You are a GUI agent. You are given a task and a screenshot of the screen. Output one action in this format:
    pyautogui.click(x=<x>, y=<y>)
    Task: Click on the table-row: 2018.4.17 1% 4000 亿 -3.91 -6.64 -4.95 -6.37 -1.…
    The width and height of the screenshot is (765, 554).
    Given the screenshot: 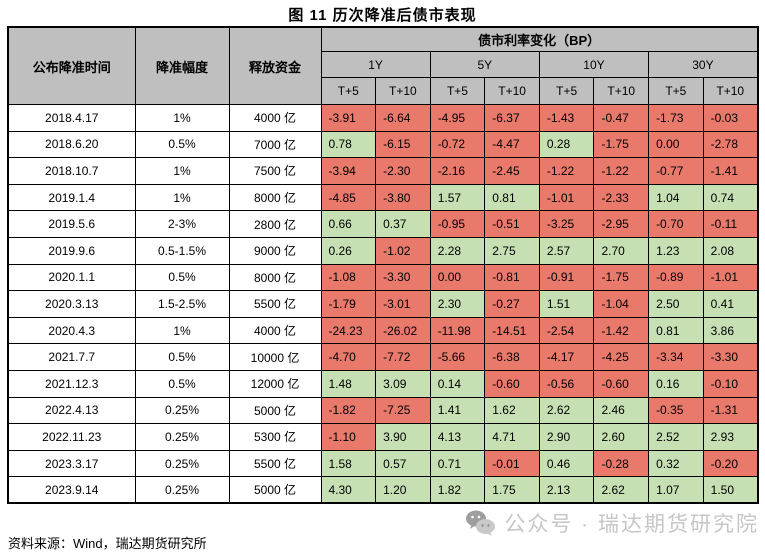 What is the action you would take?
    pyautogui.click(x=383, y=118)
    